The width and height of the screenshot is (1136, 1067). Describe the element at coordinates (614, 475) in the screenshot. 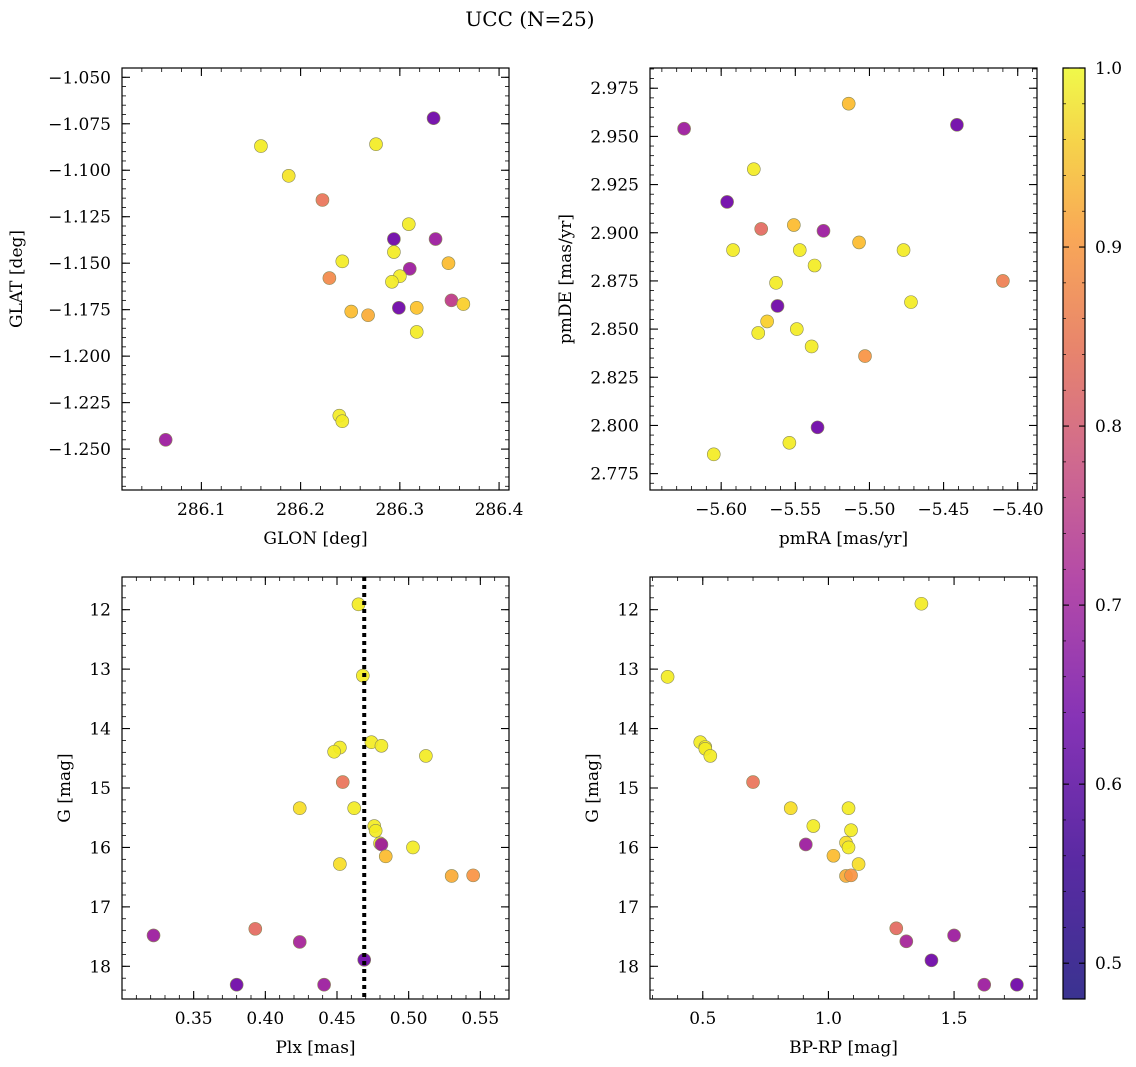

I see `y-tick-label: 2.775` at that location.